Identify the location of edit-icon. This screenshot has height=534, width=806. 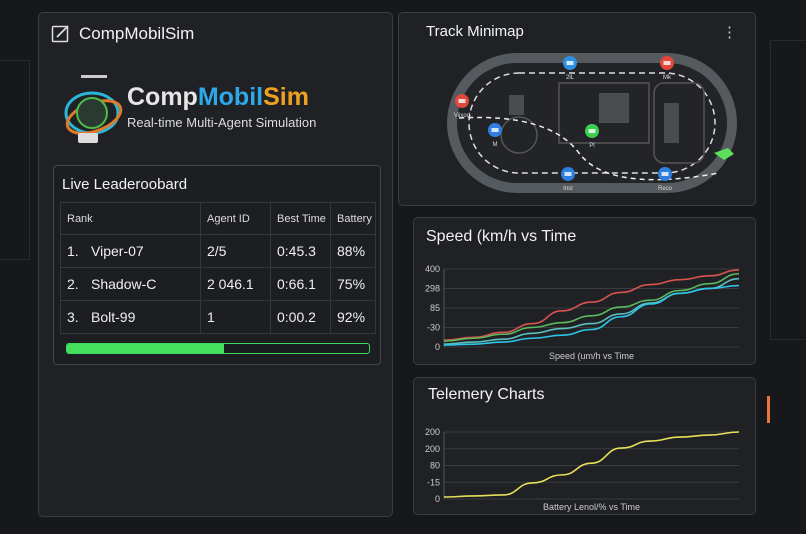
(61, 34).